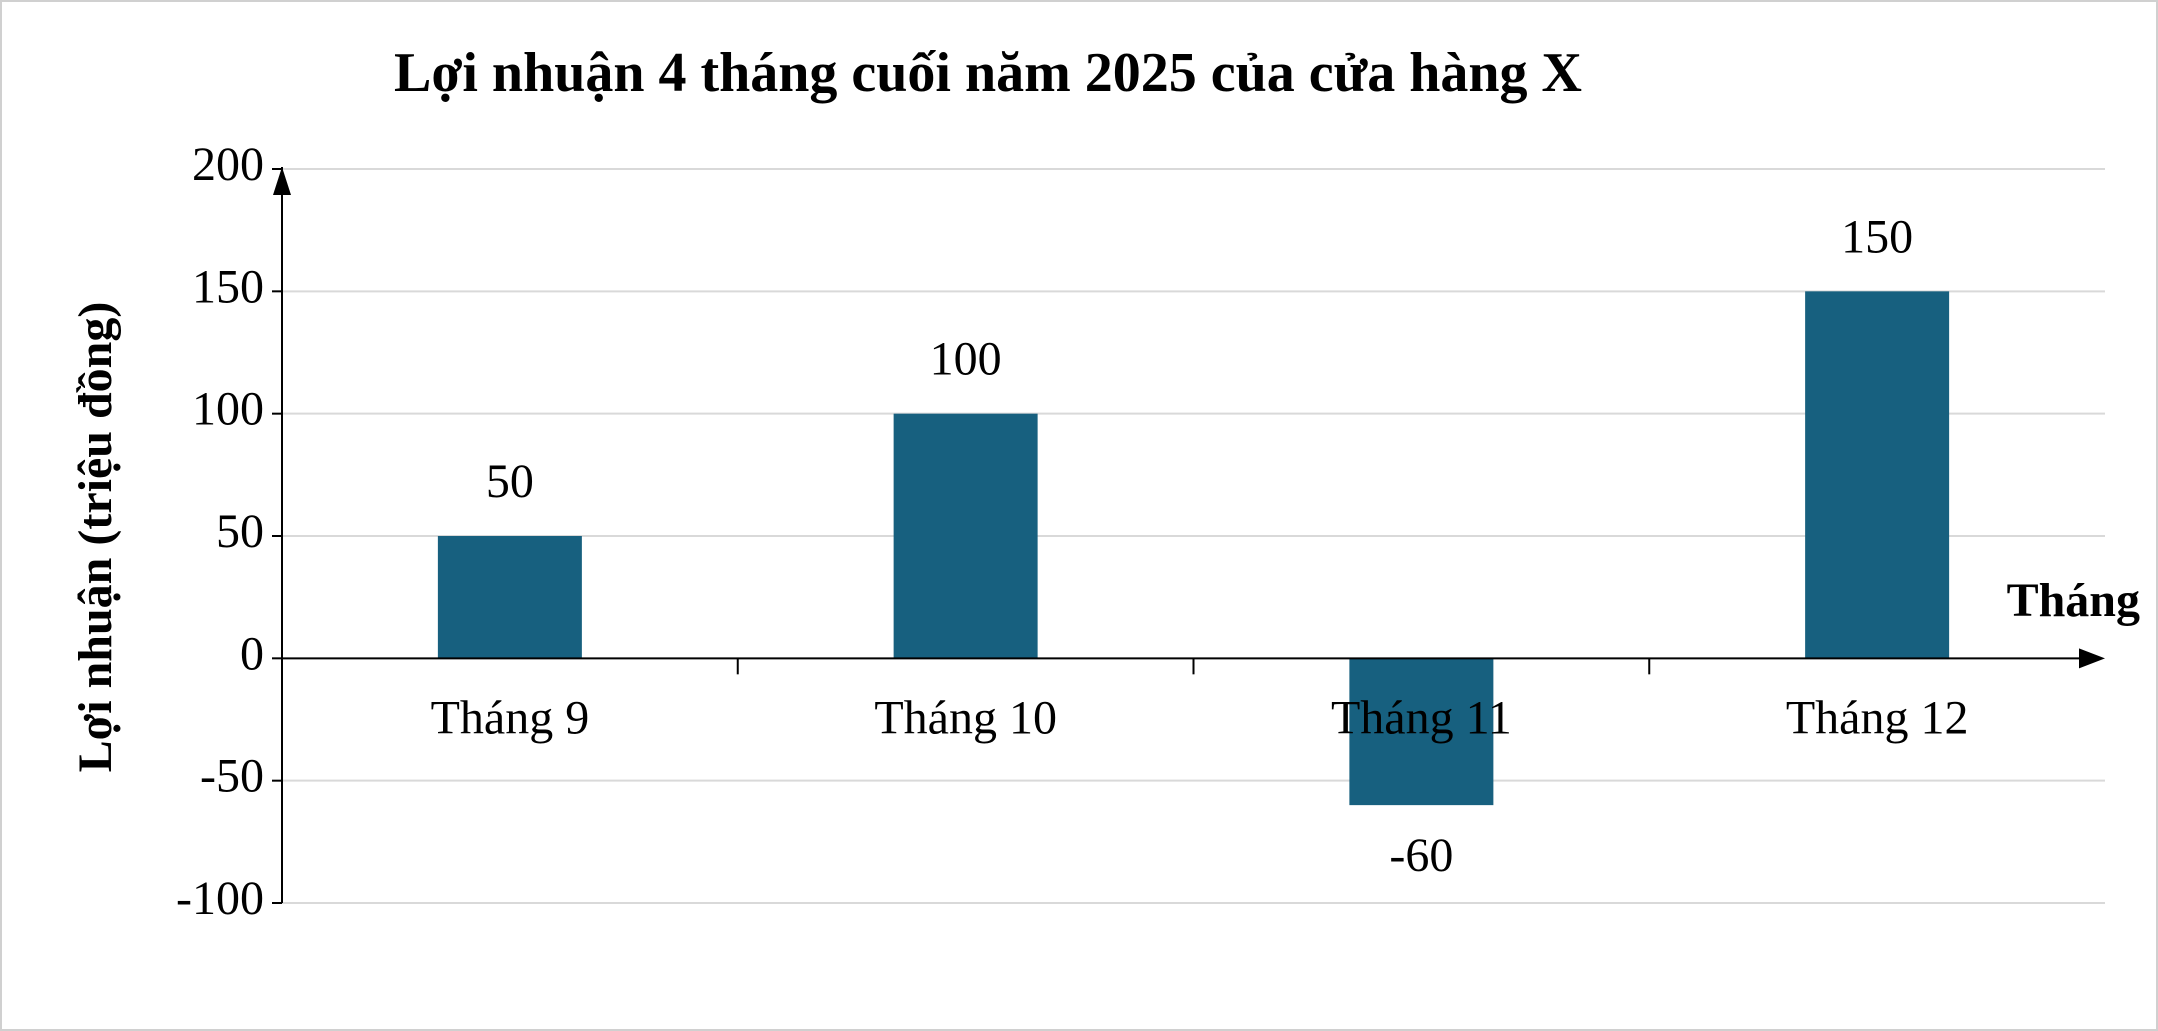 This screenshot has width=2158, height=1031. What do you see at coordinates (1877, 717) in the screenshot?
I see `x-tick-label: Tháng 12` at bounding box center [1877, 717].